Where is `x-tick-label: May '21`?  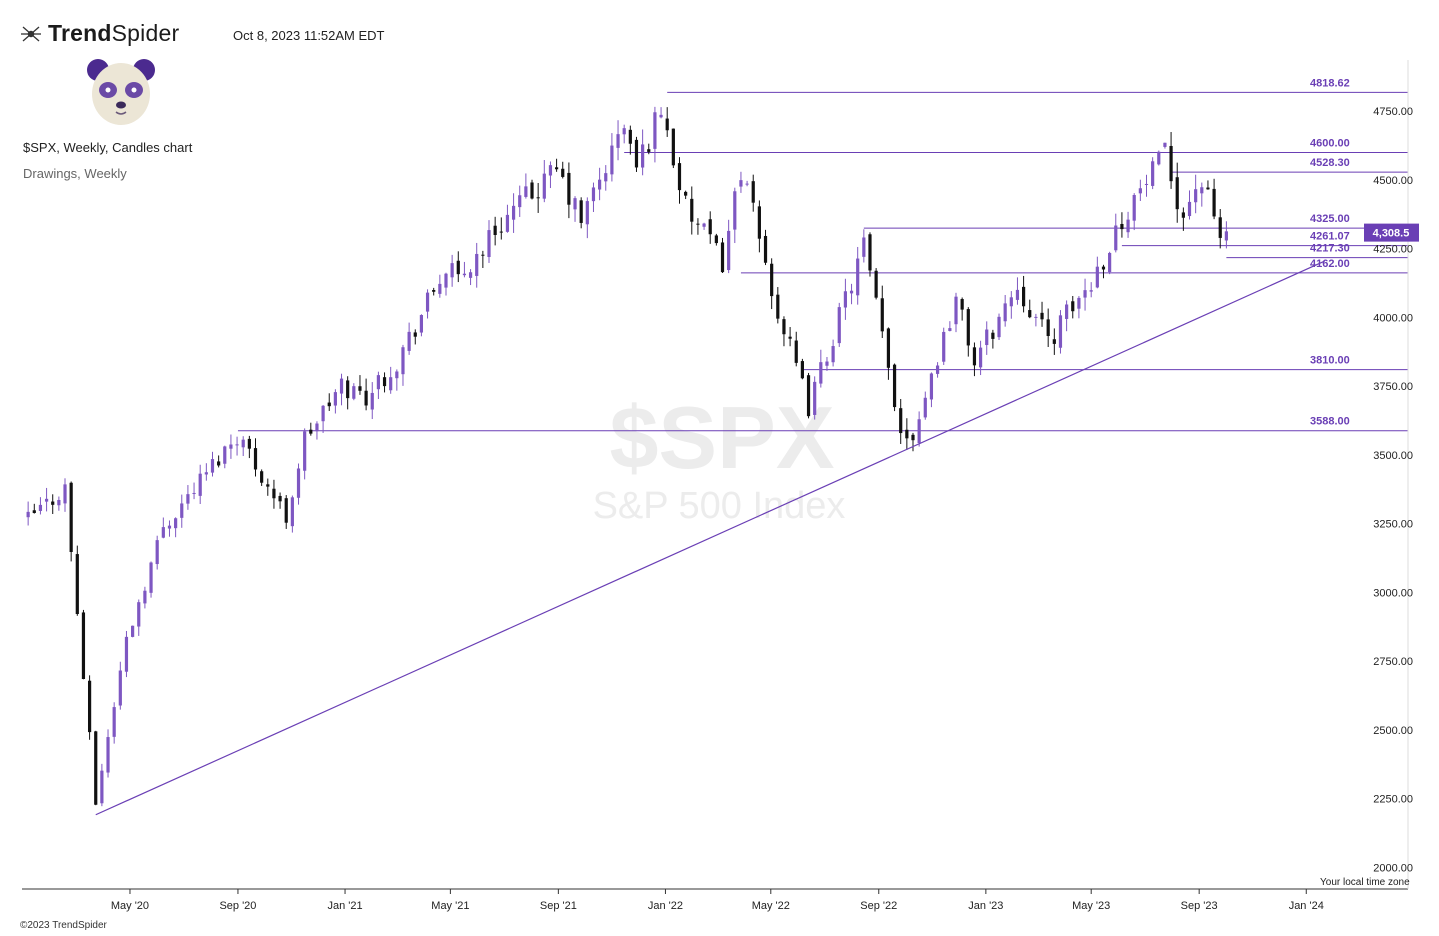 x-tick-label: May '21 is located at coordinates (450, 906).